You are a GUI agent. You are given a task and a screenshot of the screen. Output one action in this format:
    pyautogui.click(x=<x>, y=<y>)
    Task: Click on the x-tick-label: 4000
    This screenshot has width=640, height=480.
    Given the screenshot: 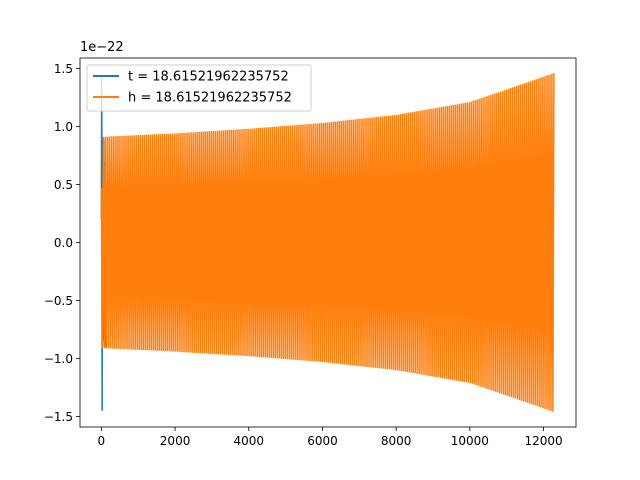 What is the action you would take?
    pyautogui.click(x=248, y=441)
    